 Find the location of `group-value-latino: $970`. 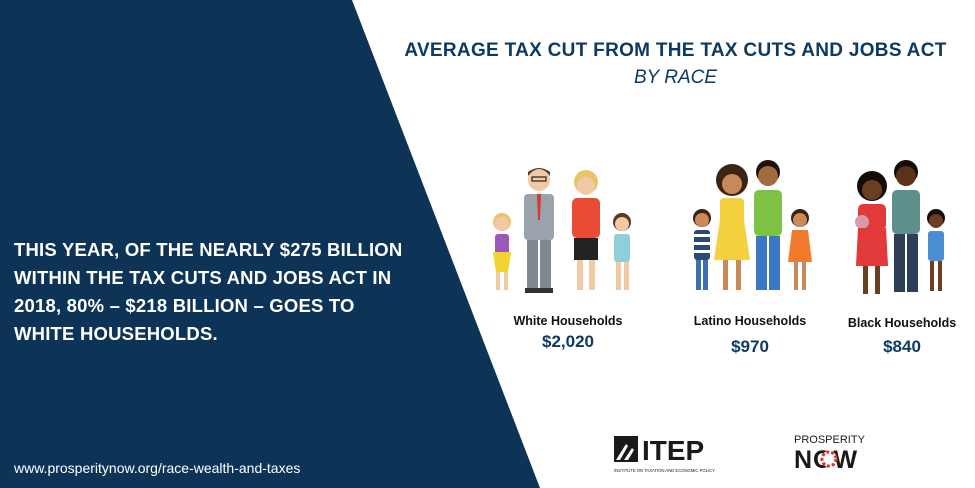

group-value-latino: $970 is located at coordinates (750, 346).